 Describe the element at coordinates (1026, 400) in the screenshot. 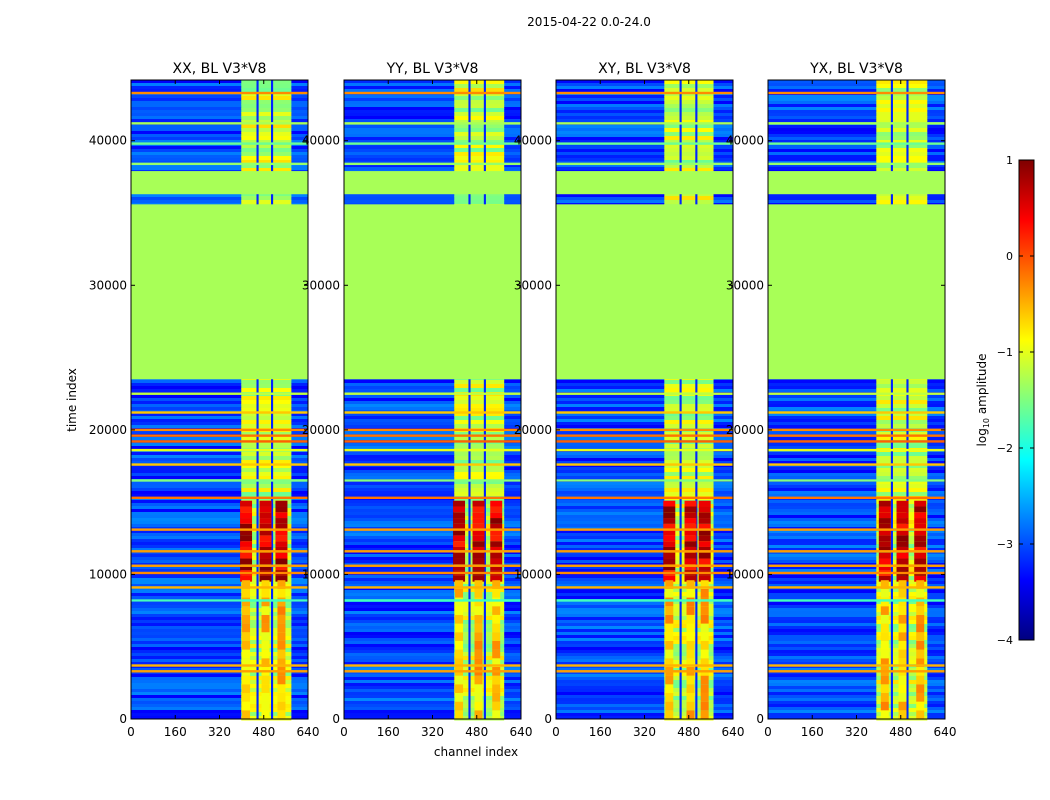

I see `colorbar-gradient` at that location.